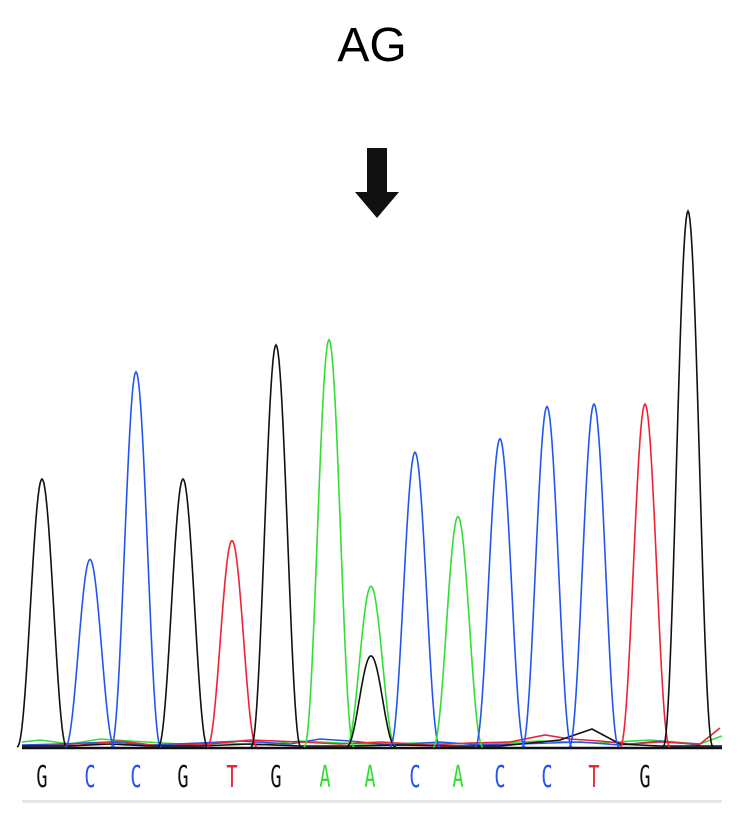 This screenshot has height=826, width=744. What do you see at coordinates (377, 183) in the screenshot?
I see `down-arrow-icon` at bounding box center [377, 183].